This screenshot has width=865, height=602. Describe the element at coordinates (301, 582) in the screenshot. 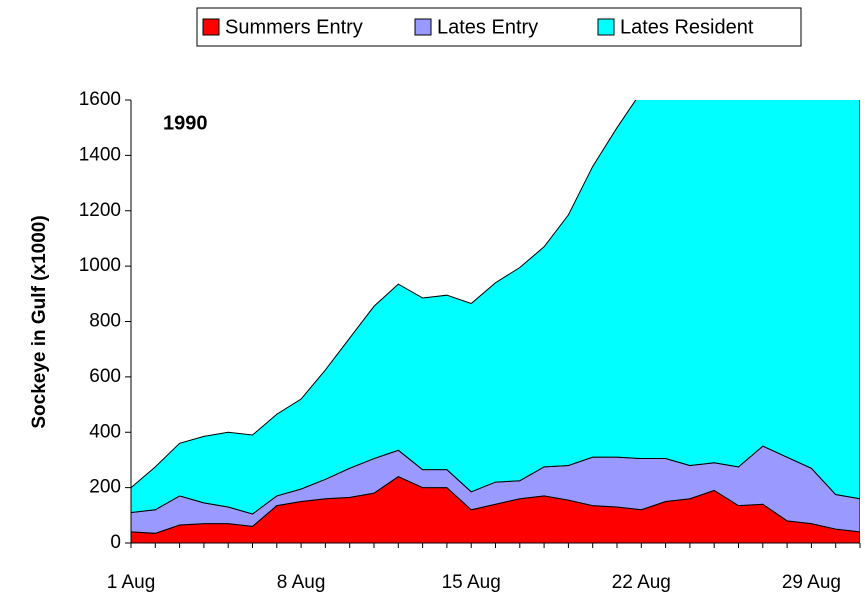

I see `x-tick-label: 8 Aug` at that location.